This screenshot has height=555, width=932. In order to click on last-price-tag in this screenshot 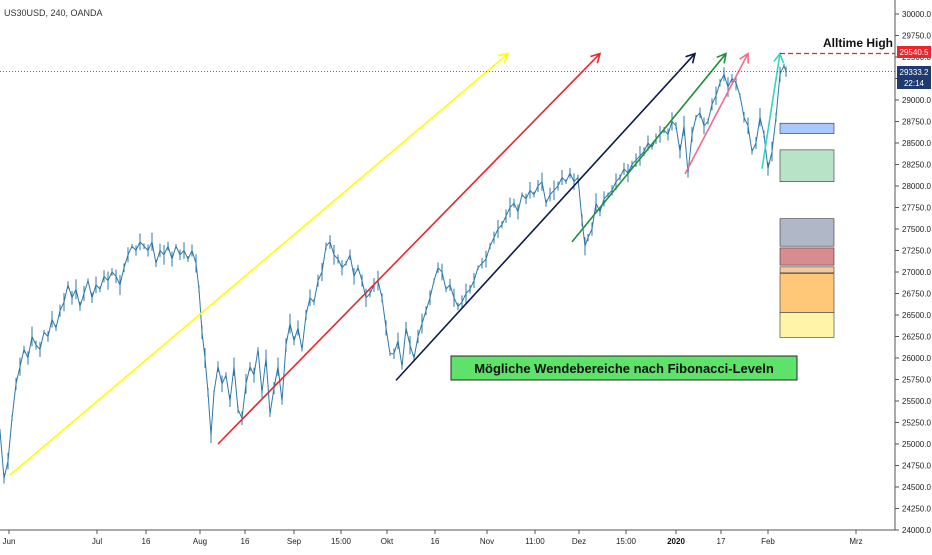, I will do `click(914, 72)`.